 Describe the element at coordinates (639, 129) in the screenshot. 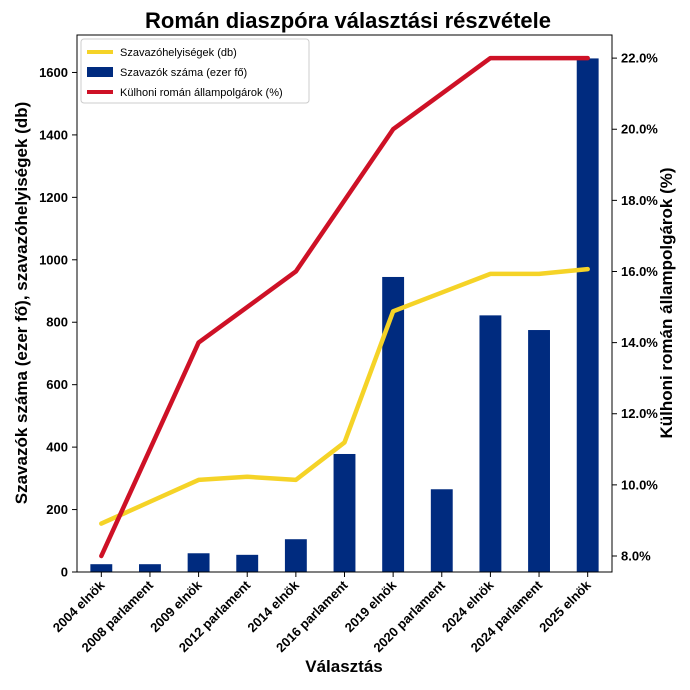

I see `right-tick-label-6: 20.0%` at that location.